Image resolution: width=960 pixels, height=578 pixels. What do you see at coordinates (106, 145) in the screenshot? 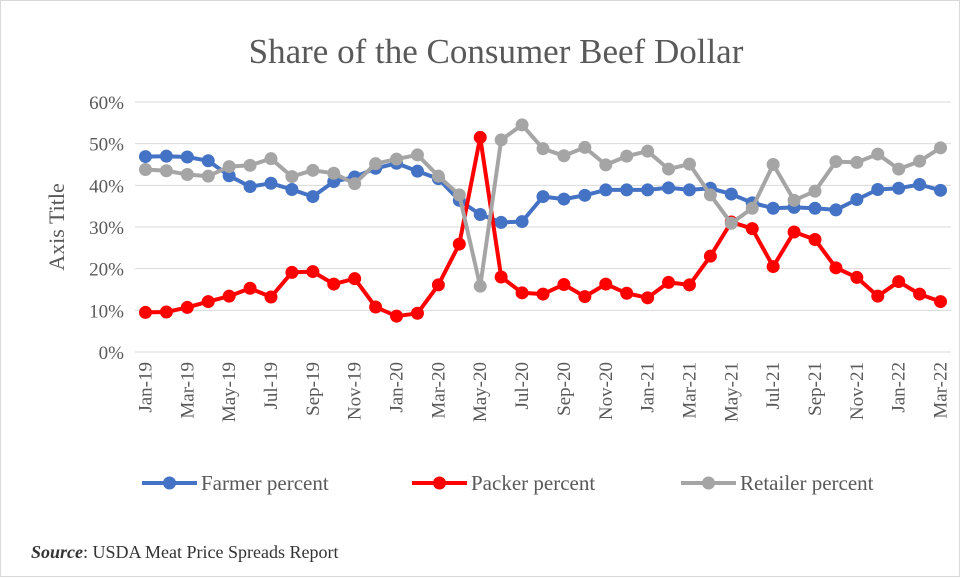
I see `y-tick-label: 50%` at bounding box center [106, 145].